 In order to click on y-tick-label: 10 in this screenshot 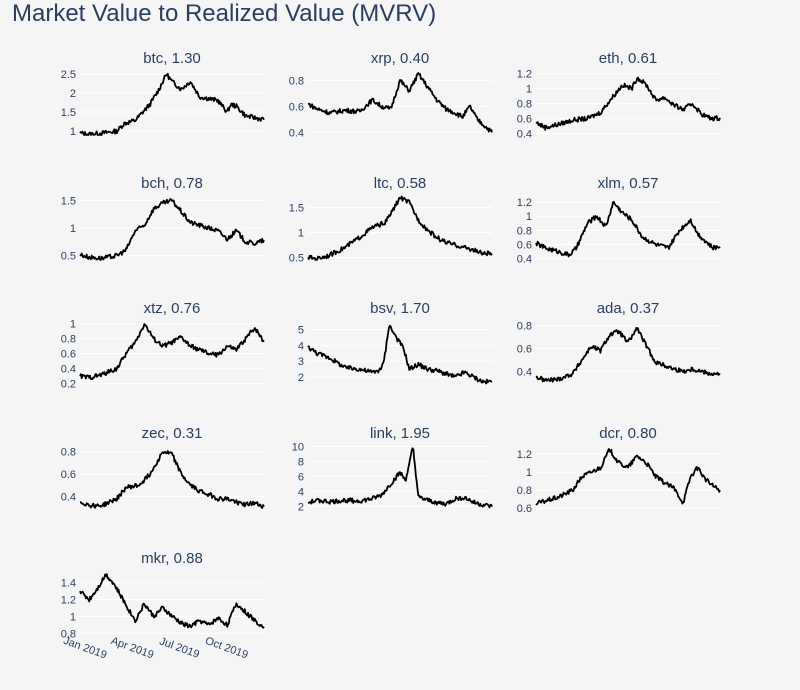, I will do `click(298, 447)`.